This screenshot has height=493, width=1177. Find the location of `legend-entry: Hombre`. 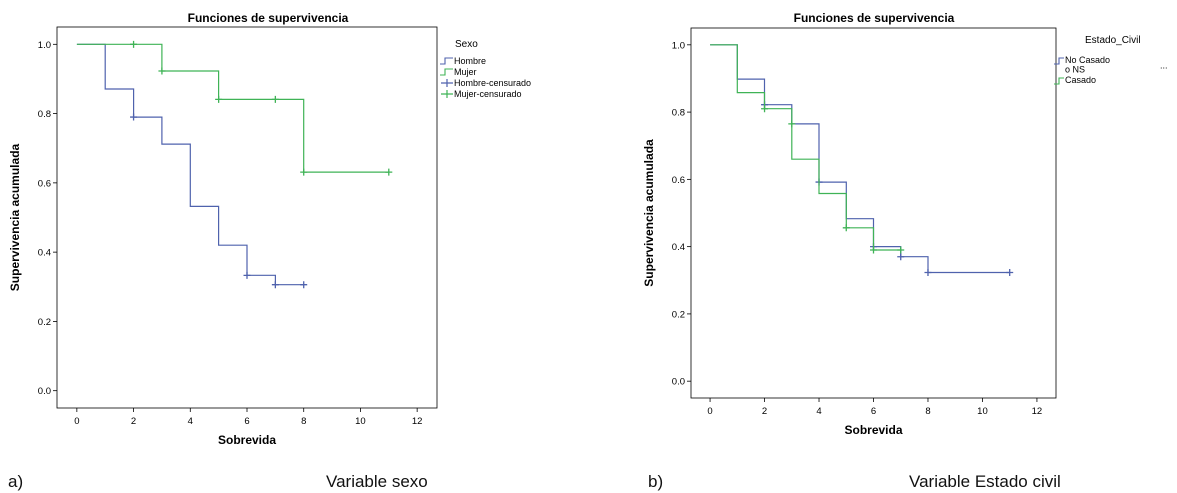

legend-entry: Hombre is located at coordinates (470, 61).